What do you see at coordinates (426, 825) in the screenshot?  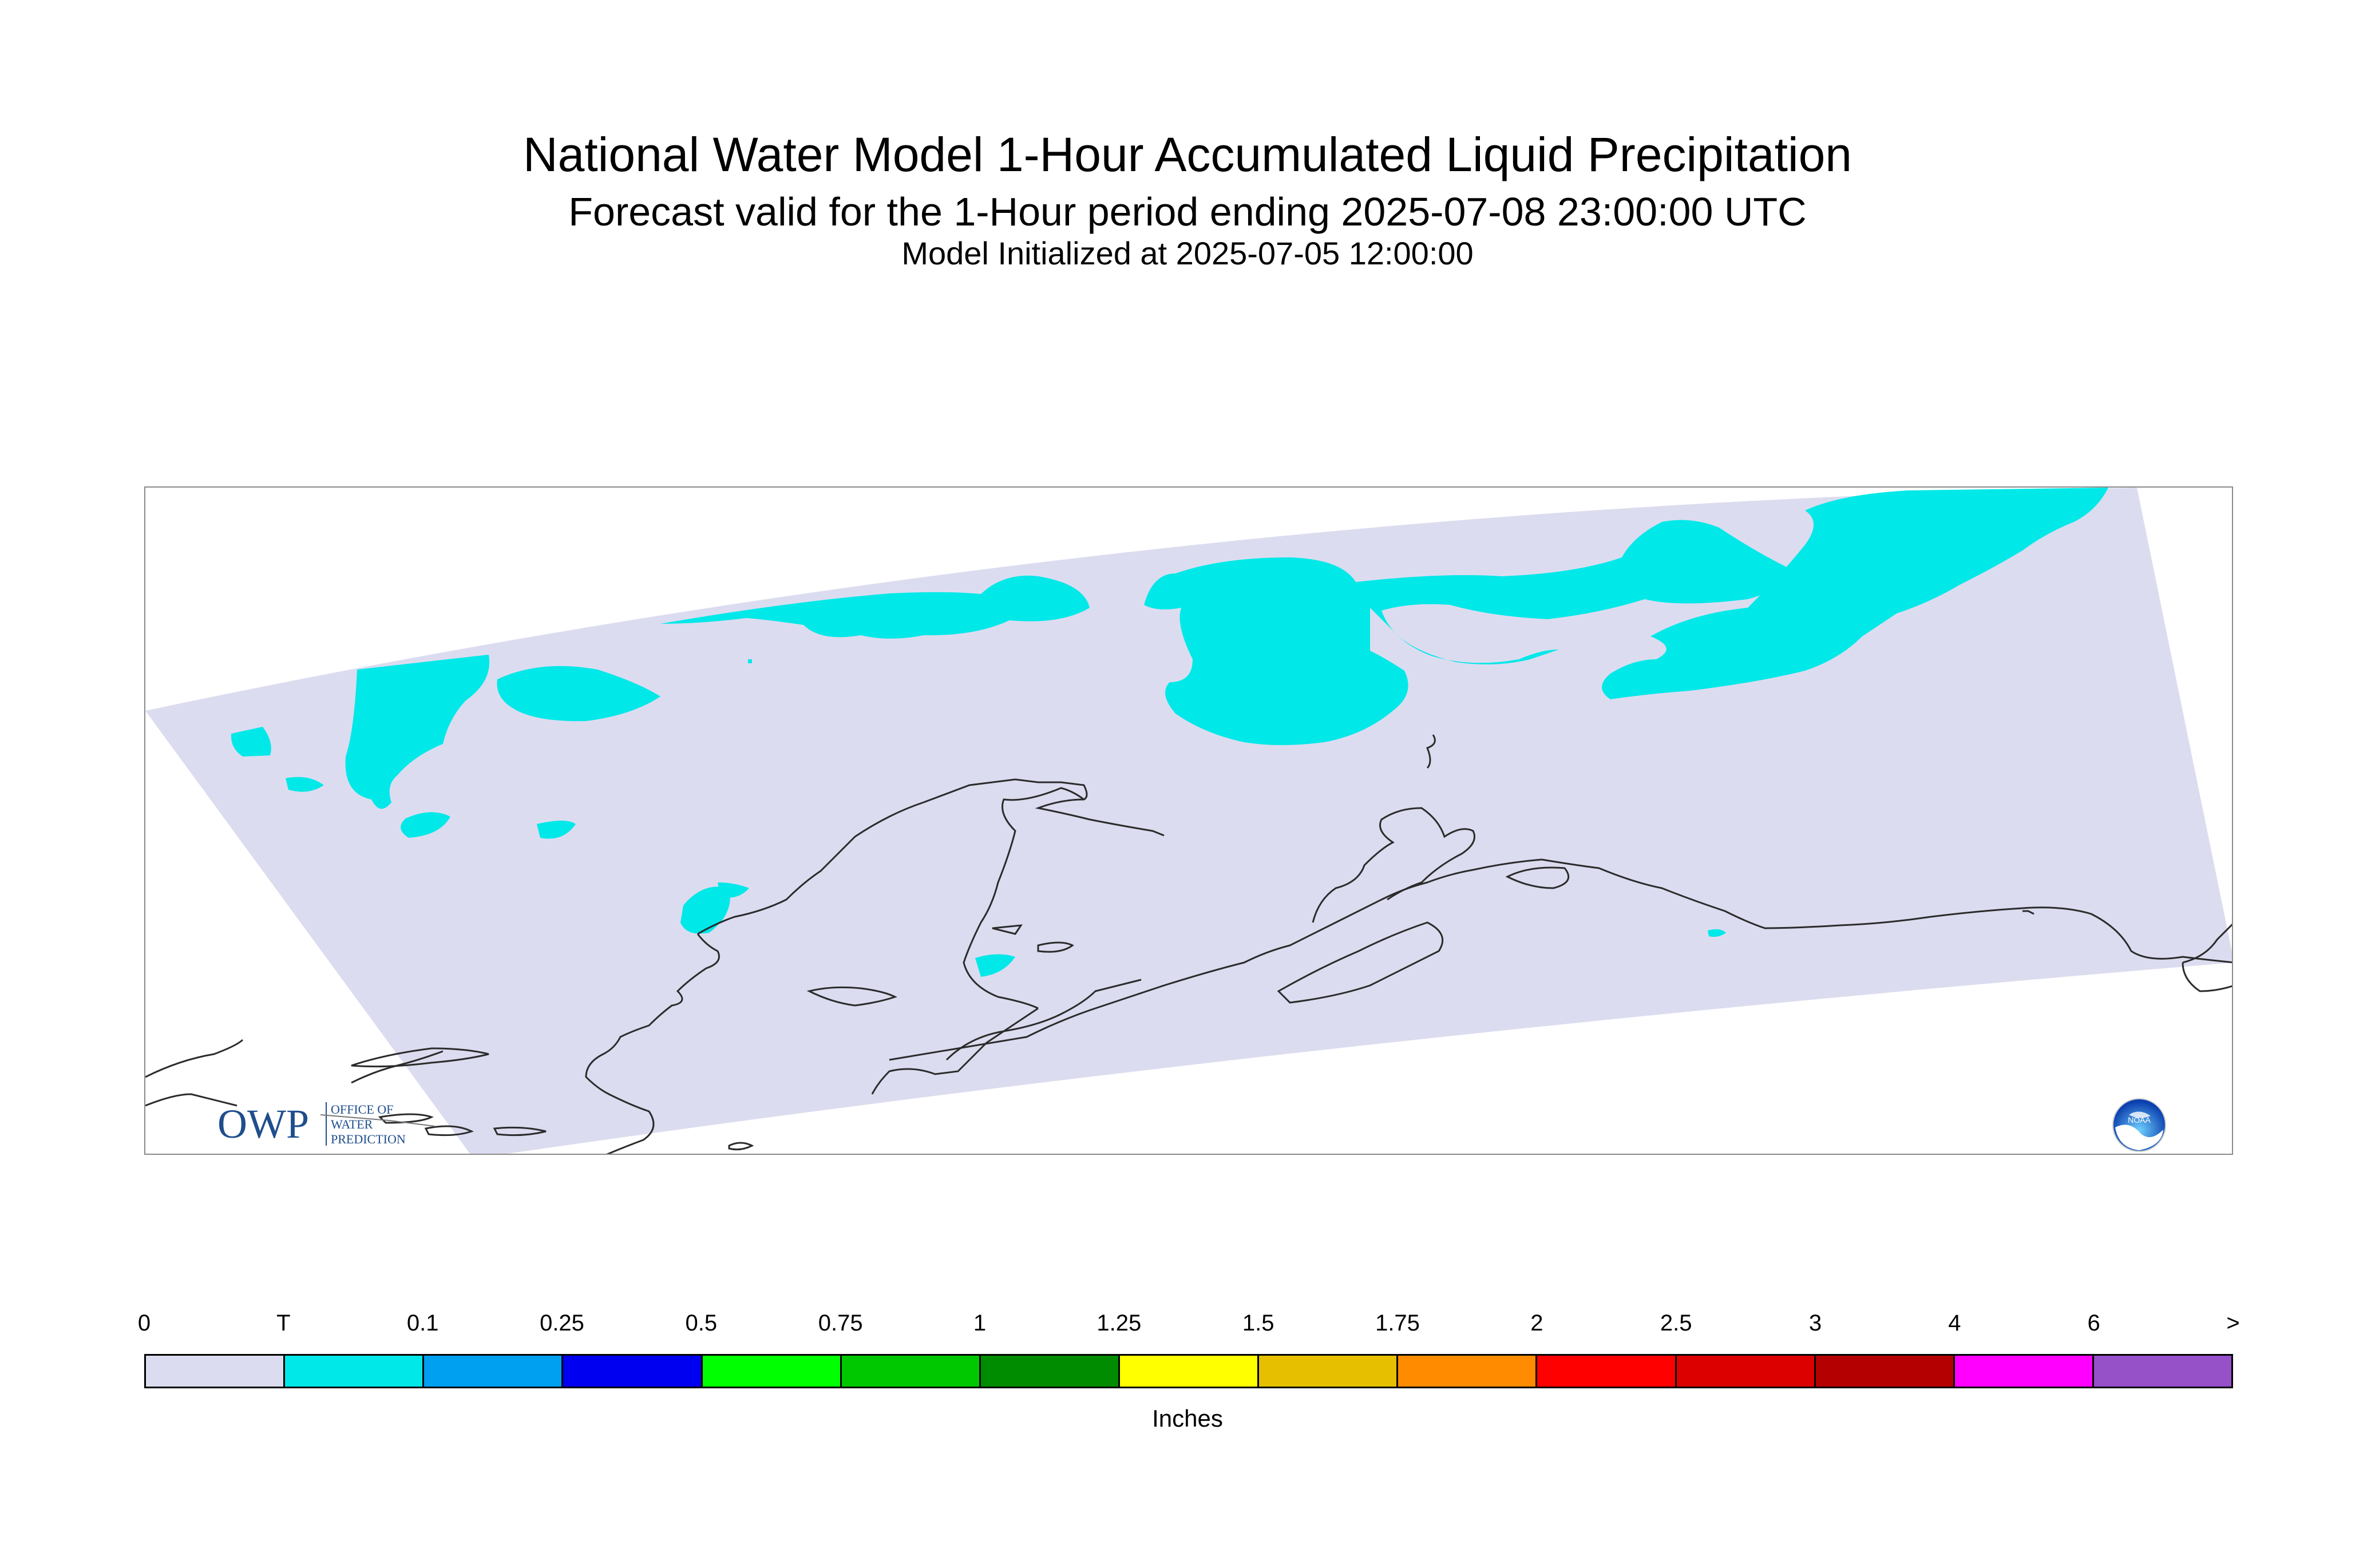 I see `trace-area-w5` at bounding box center [426, 825].